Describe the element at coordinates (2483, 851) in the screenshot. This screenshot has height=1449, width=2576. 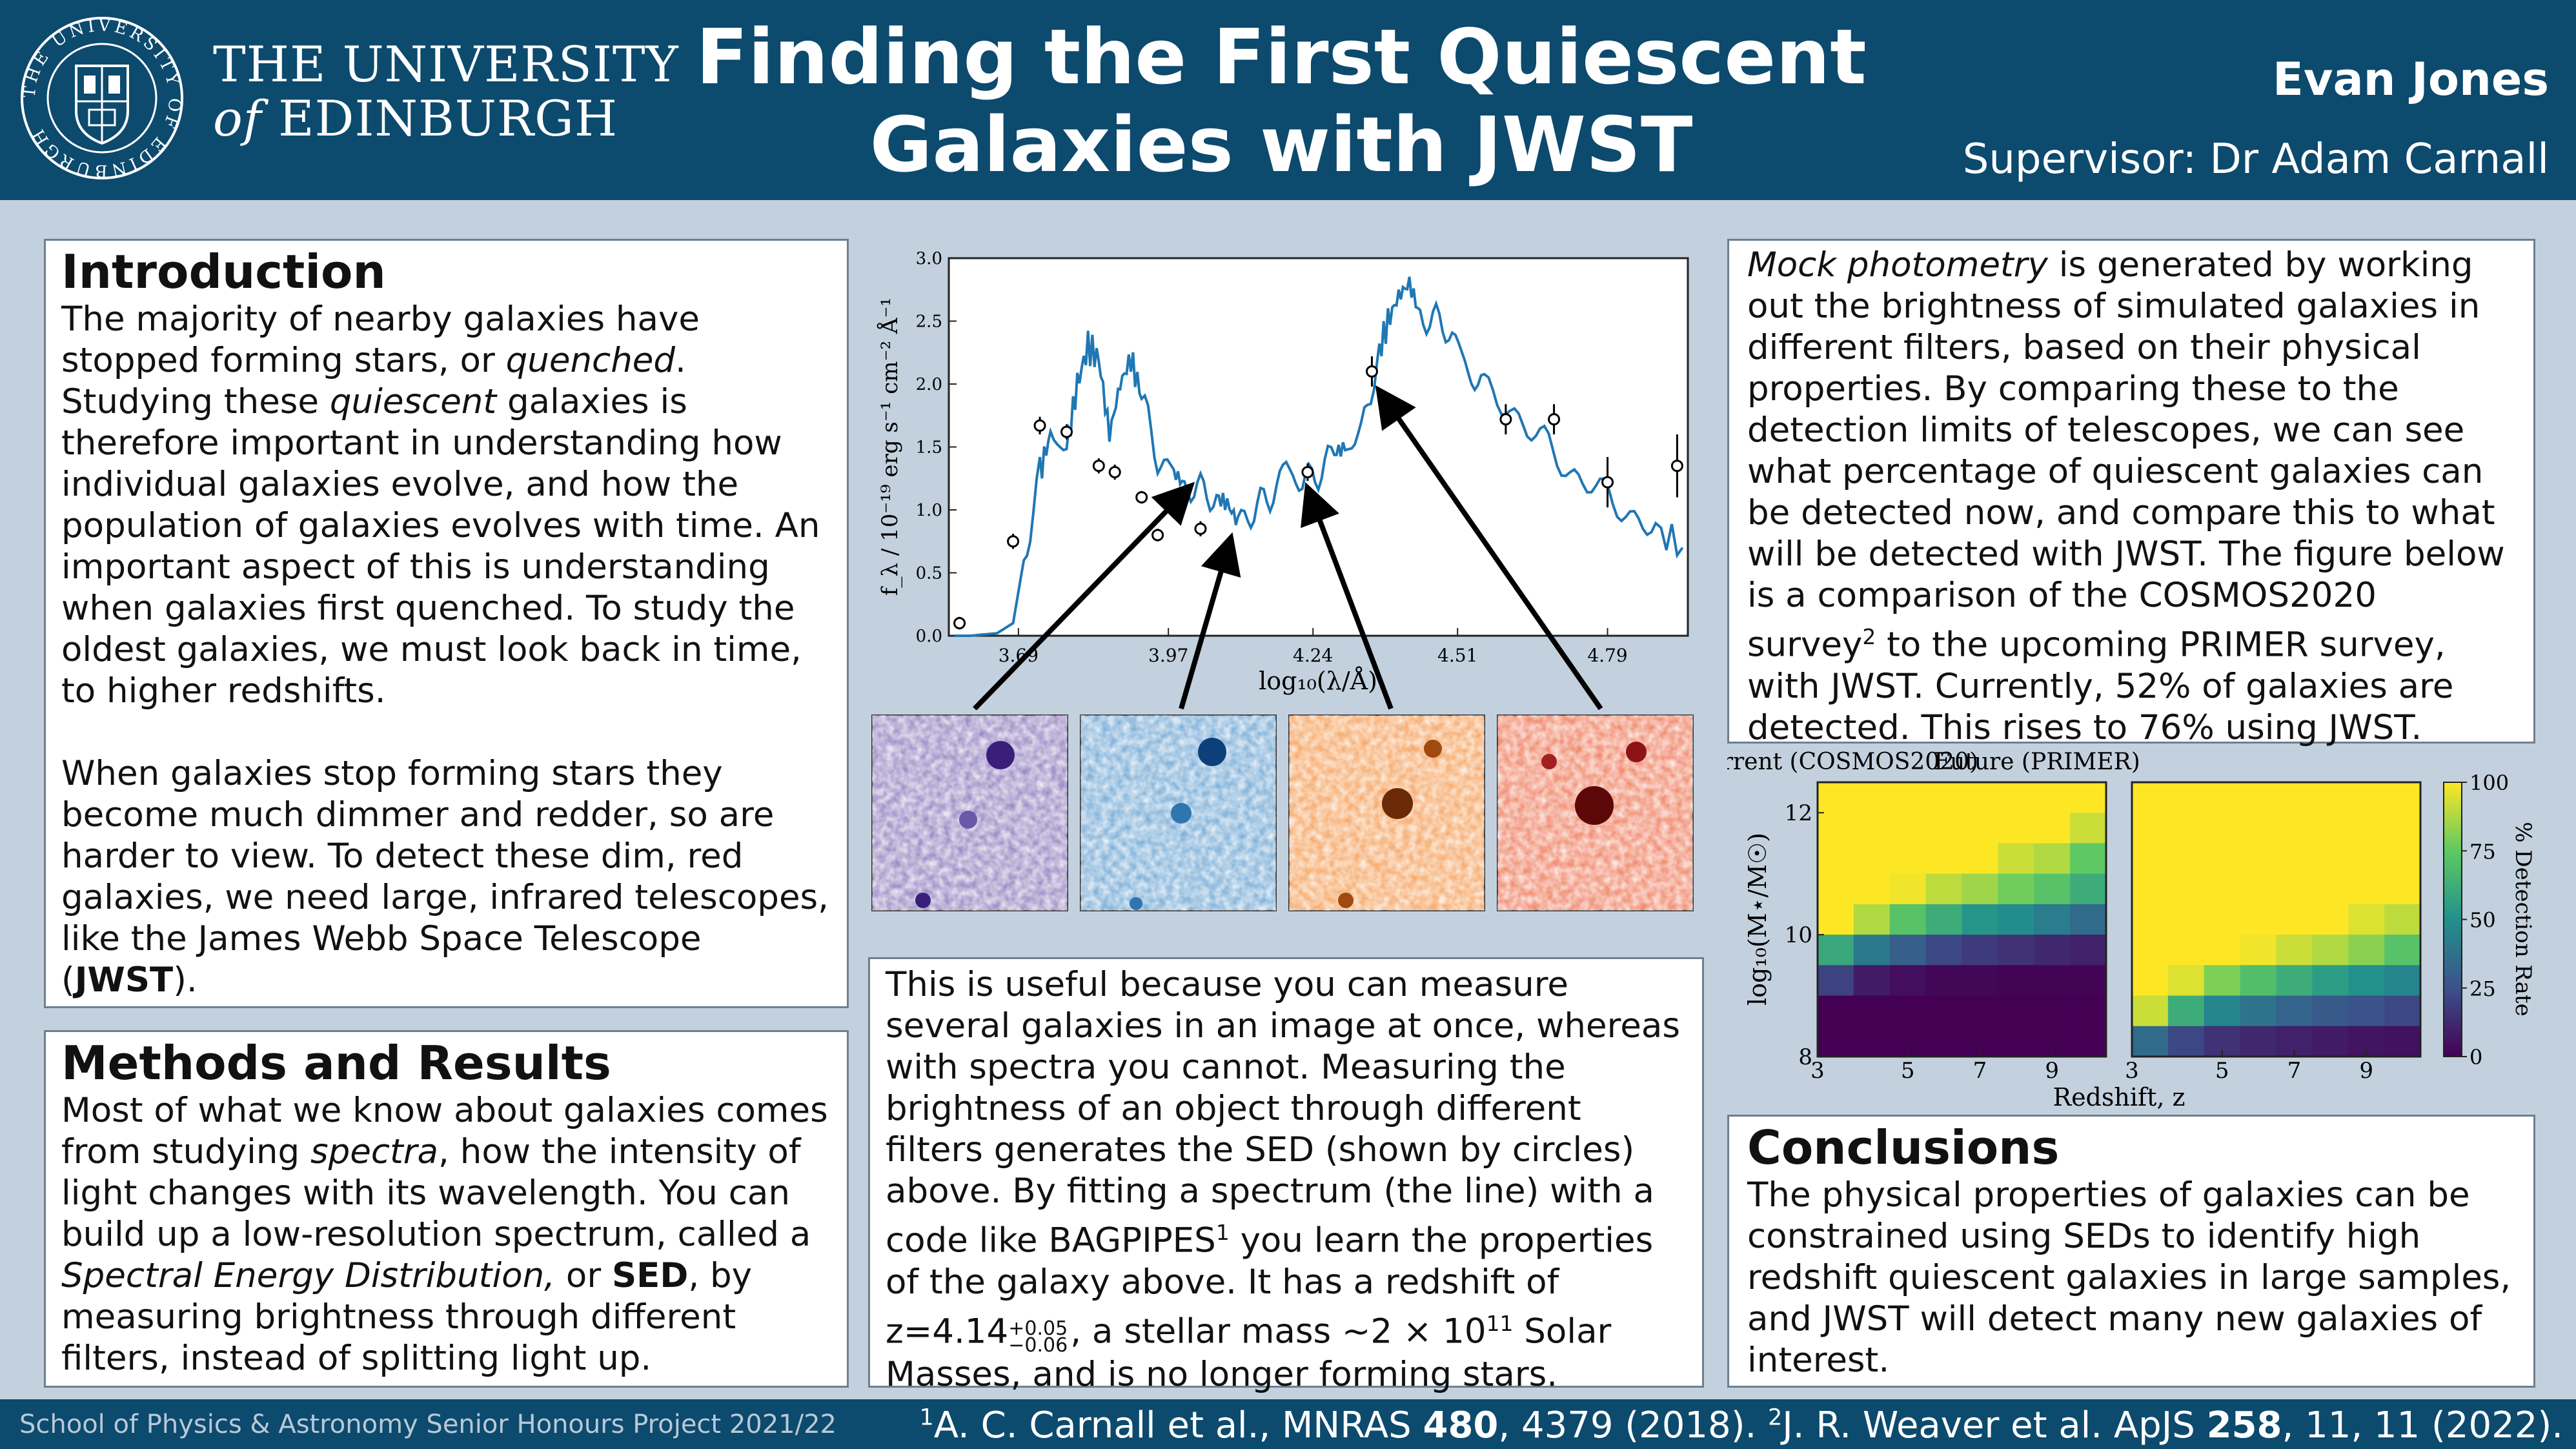
I see `colorbar-tick-label: 75` at that location.